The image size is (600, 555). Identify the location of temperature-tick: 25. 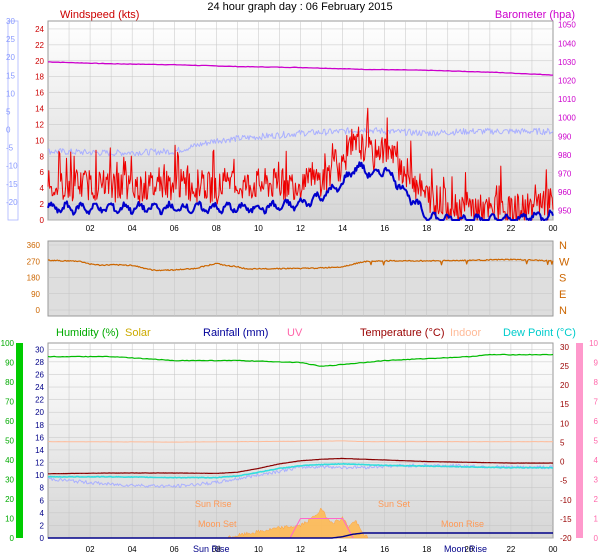
(564, 366).